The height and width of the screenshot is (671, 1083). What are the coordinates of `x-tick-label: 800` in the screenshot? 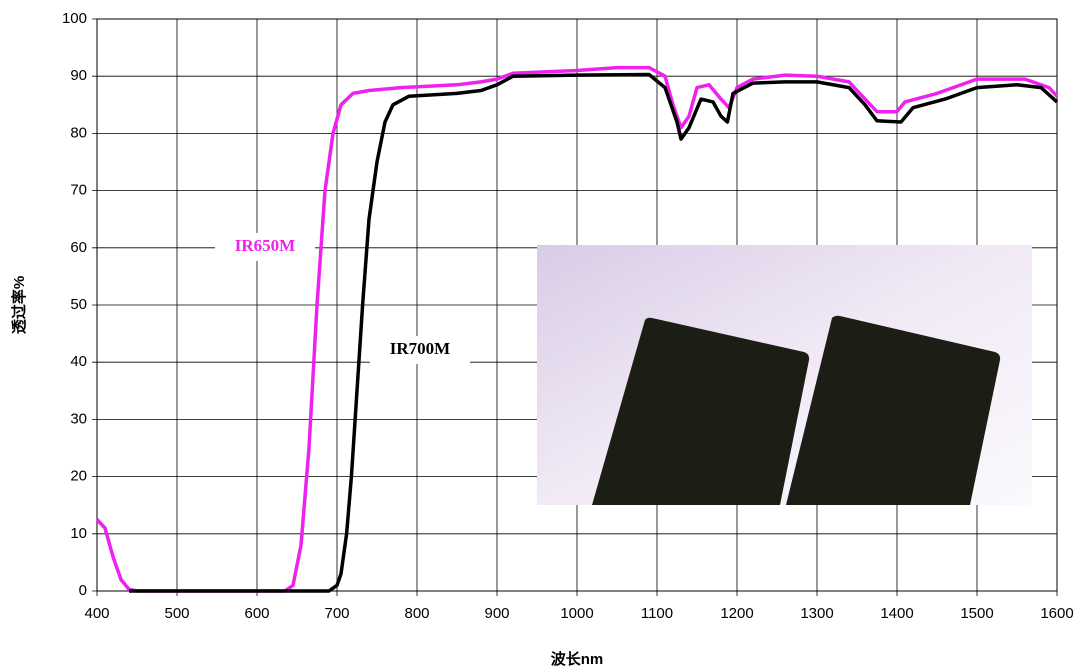 It's located at (416, 613).